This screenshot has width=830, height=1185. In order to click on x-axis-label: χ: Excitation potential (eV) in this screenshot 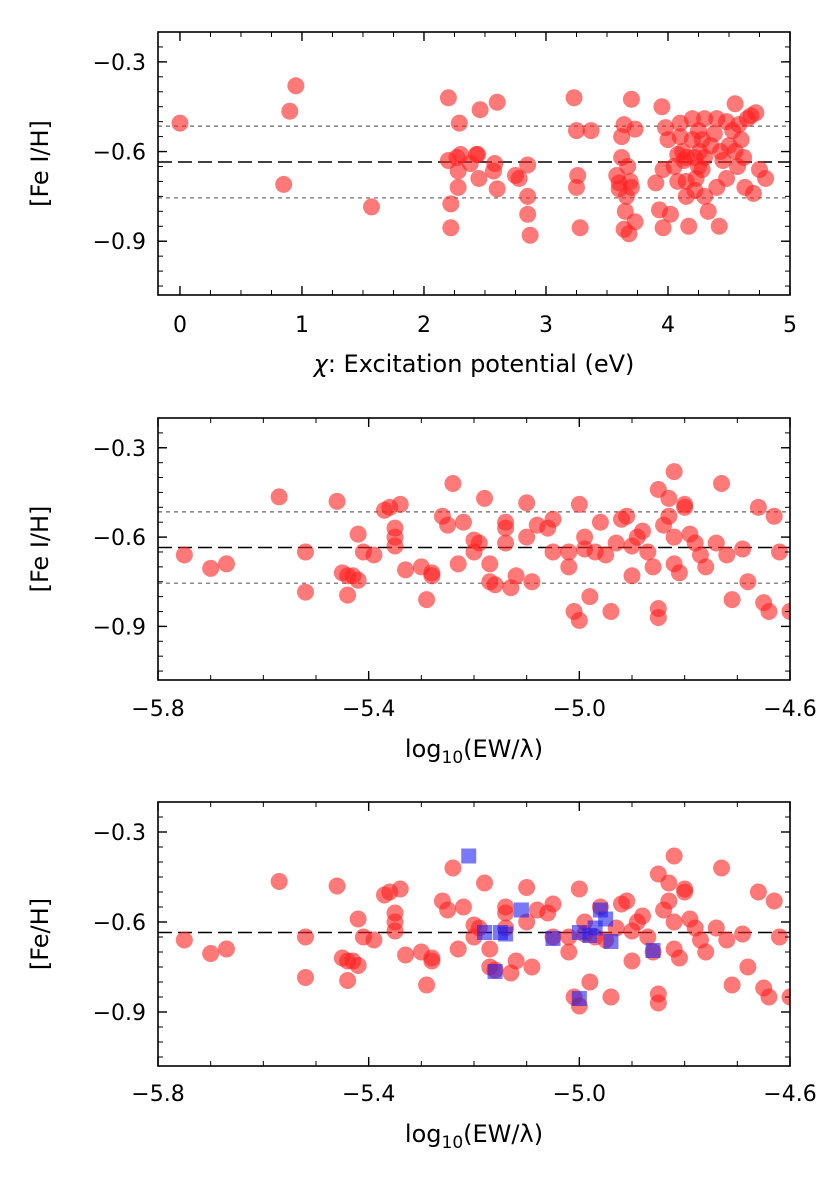, I will do `click(473, 364)`.